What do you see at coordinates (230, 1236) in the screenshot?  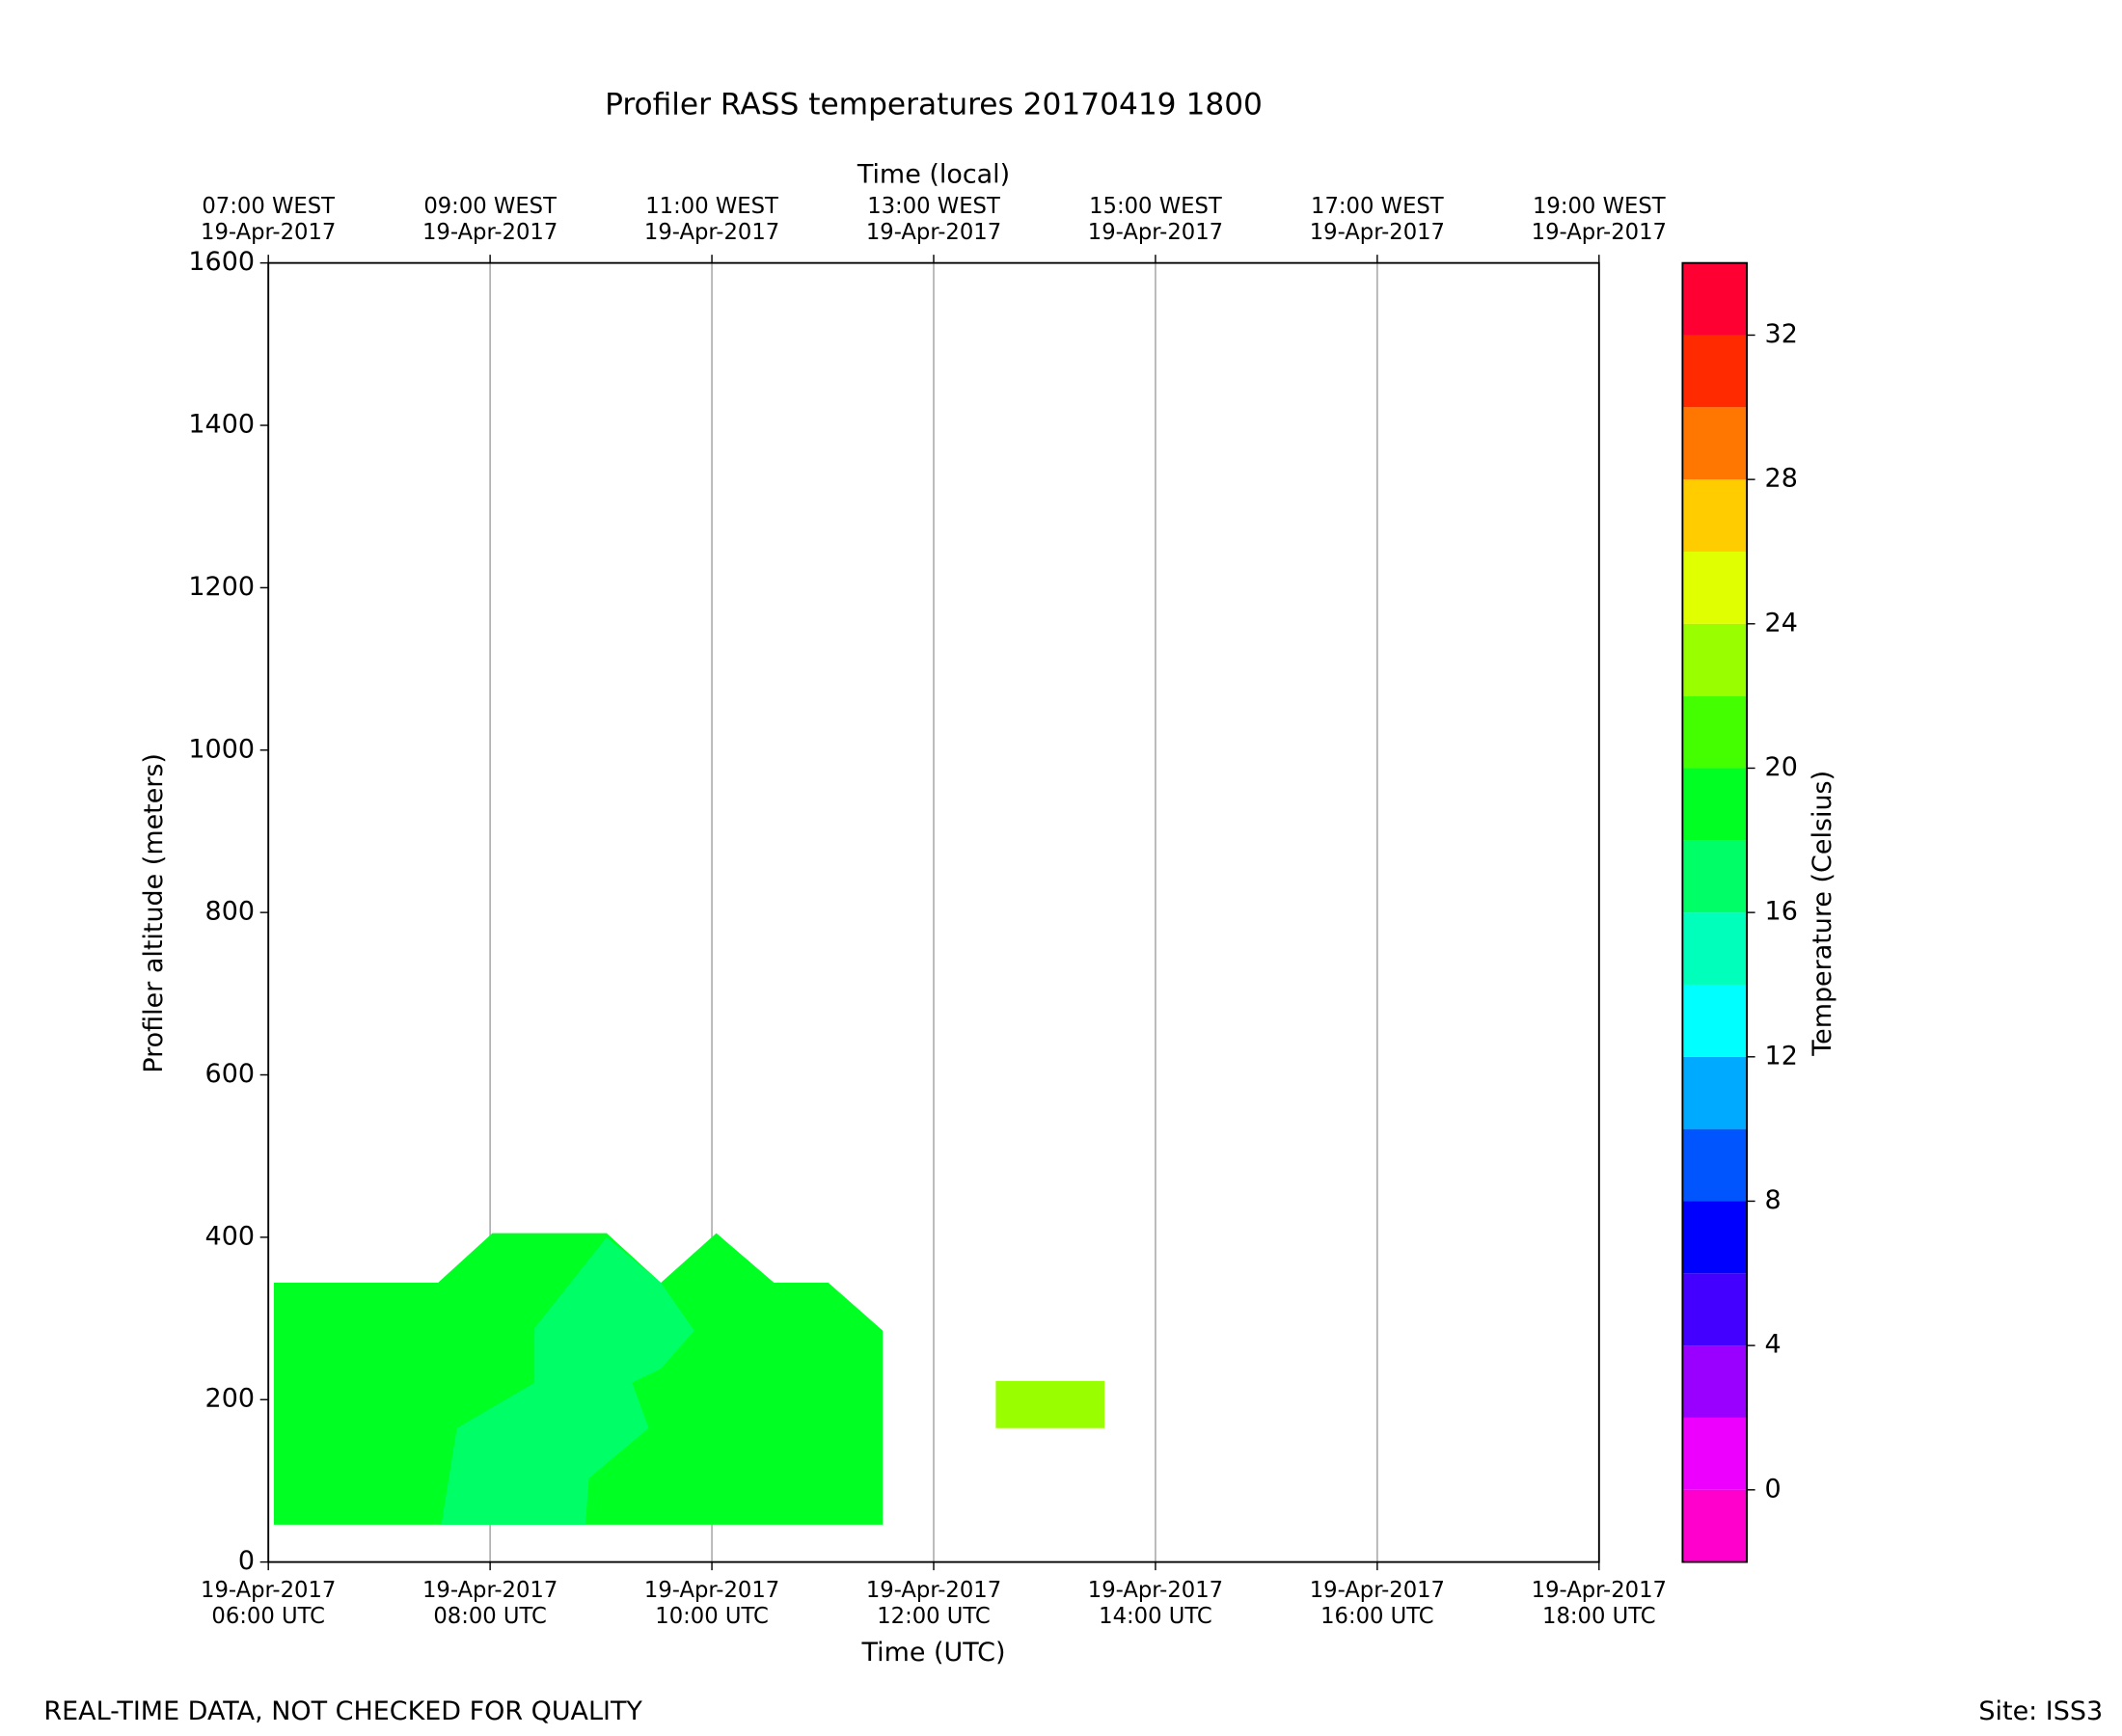 I see `y-tick-label: 400` at bounding box center [230, 1236].